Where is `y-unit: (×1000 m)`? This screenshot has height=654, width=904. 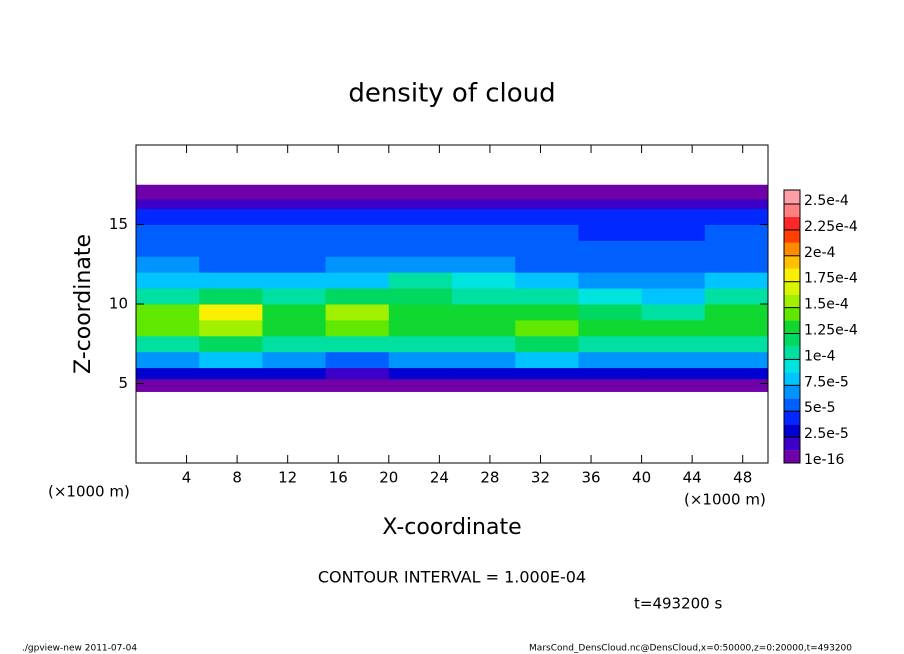
y-unit: (×1000 m) is located at coordinates (89, 492).